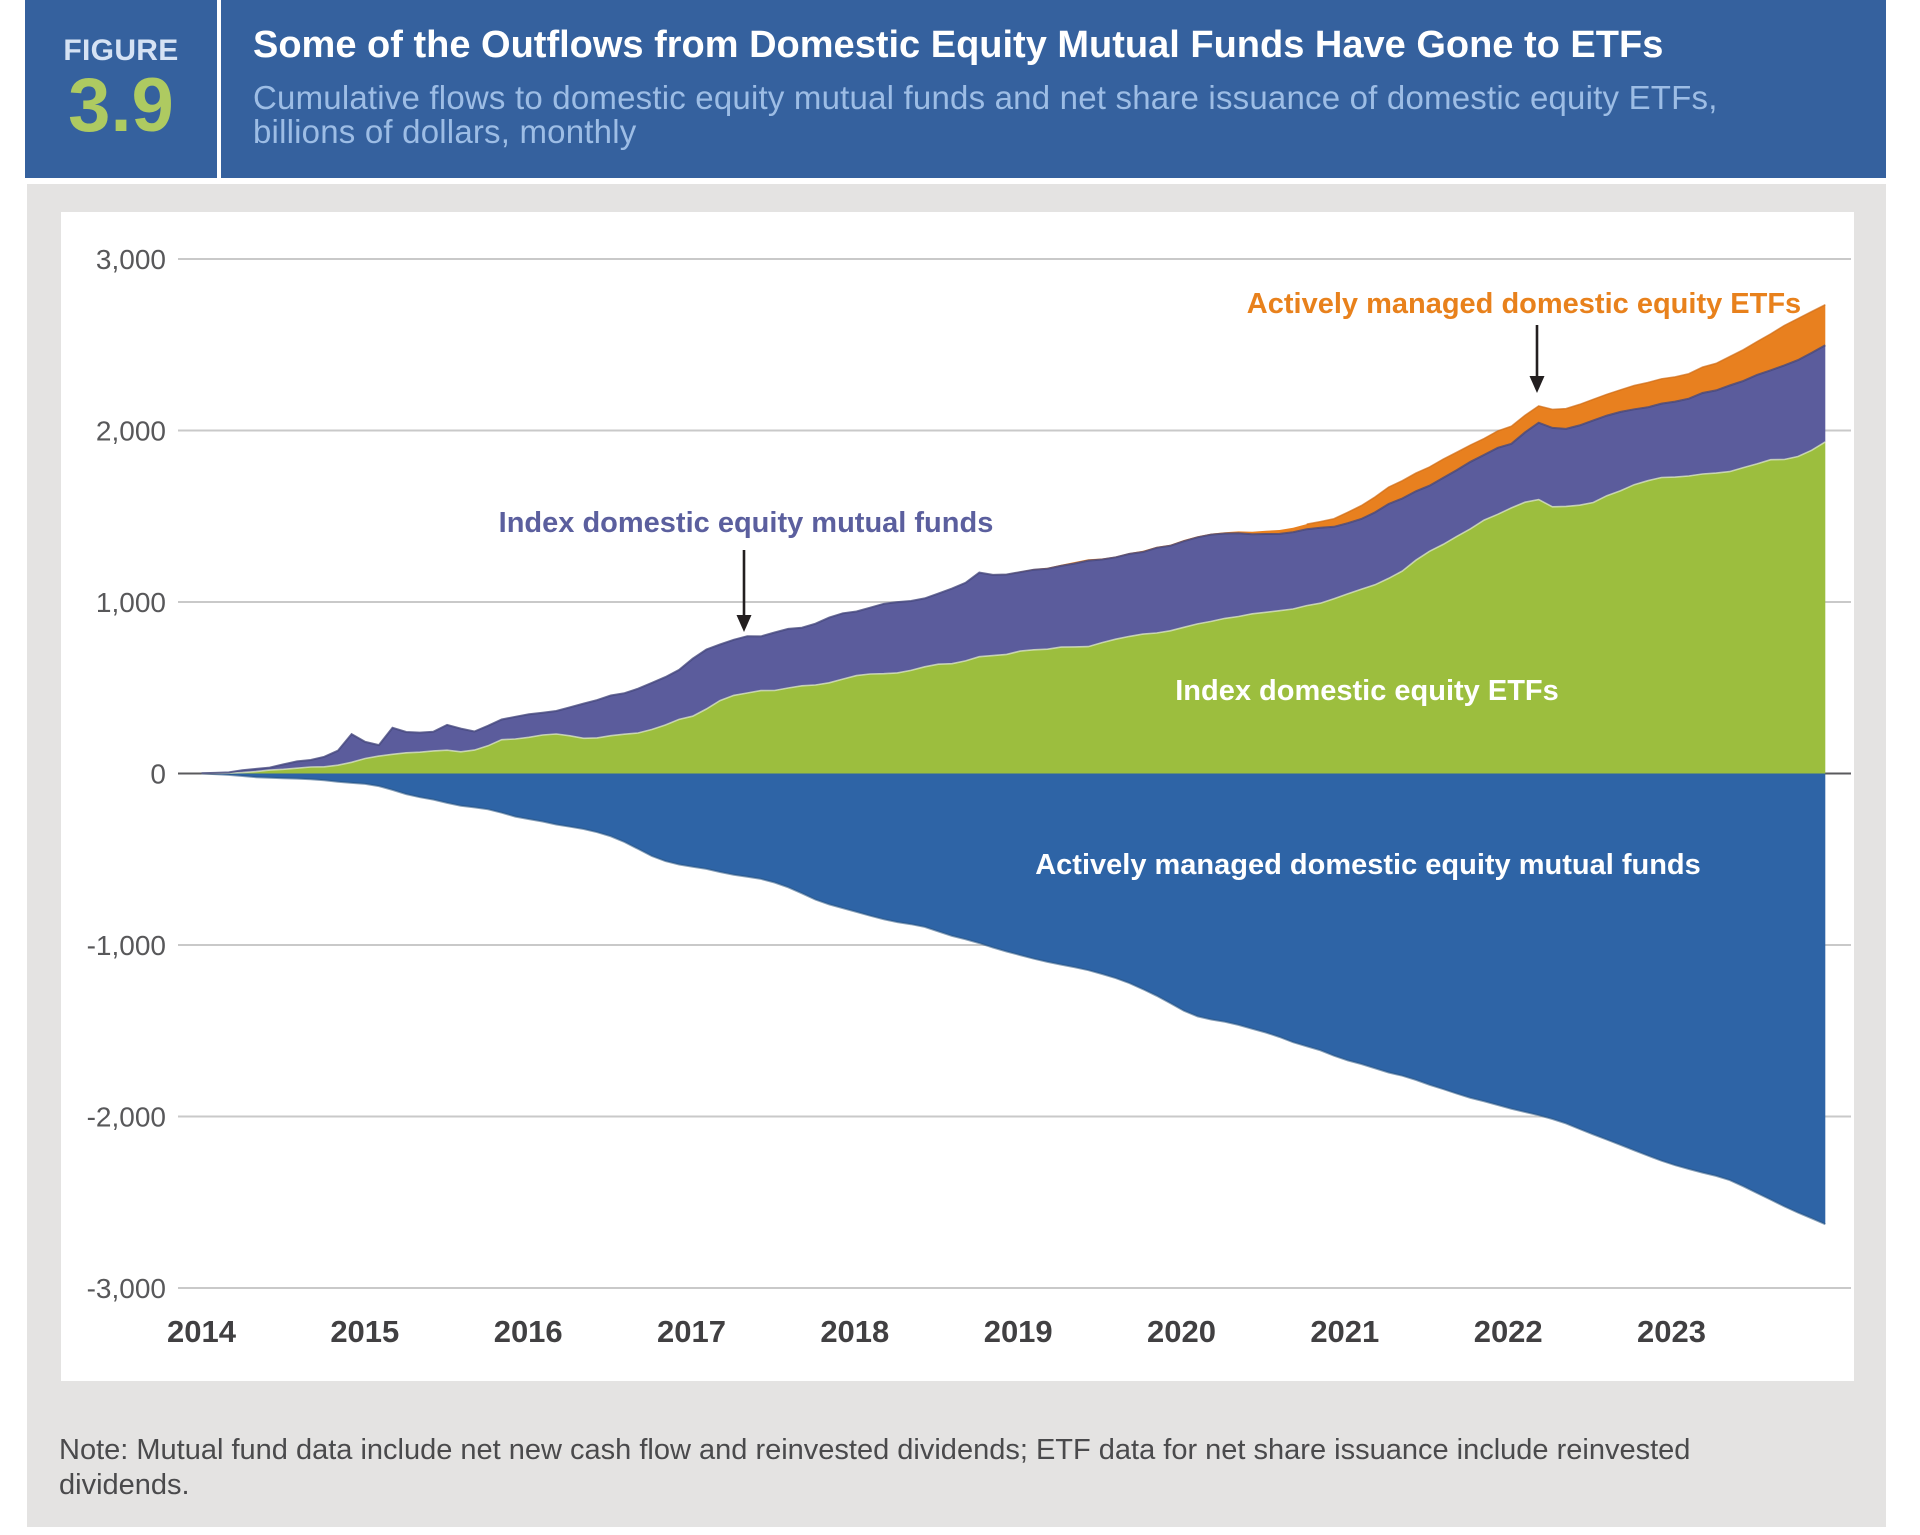 This screenshot has height=1535, width=1920. I want to click on svg-text:Actively managed domestic equi: Actively managed domestic equity ETFs, so click(1524, 304).